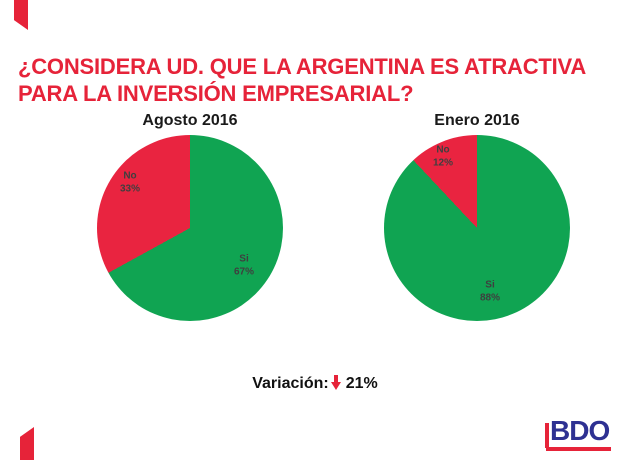 The image size is (630, 460). Describe the element at coordinates (190, 120) in the screenshot. I see `chart-title: Agosto 2016` at that location.